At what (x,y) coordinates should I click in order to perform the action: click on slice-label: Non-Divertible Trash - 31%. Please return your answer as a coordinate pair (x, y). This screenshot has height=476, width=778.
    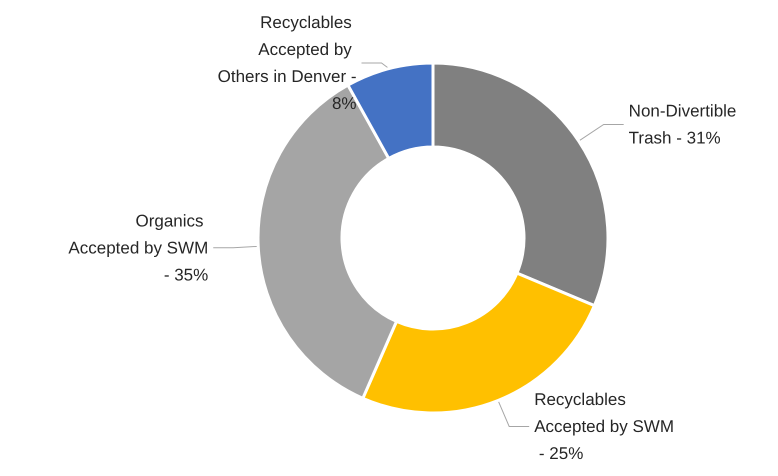
    Looking at the image, I should click on (685, 124).